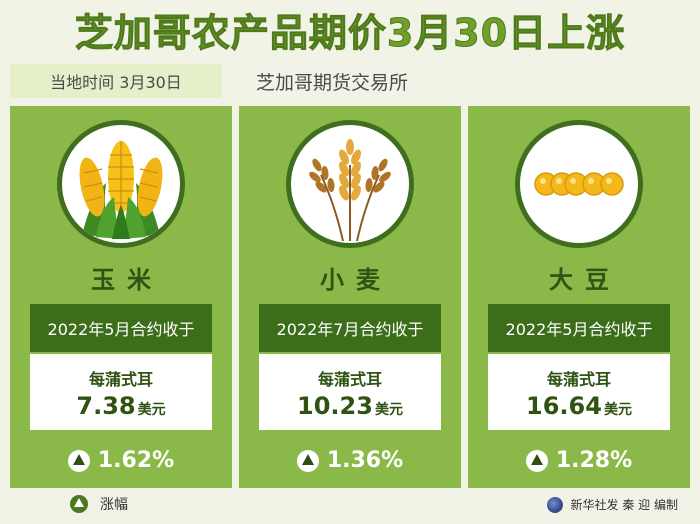  Describe the element at coordinates (579, 184) in the screenshot. I see `soybean-icon` at that location.